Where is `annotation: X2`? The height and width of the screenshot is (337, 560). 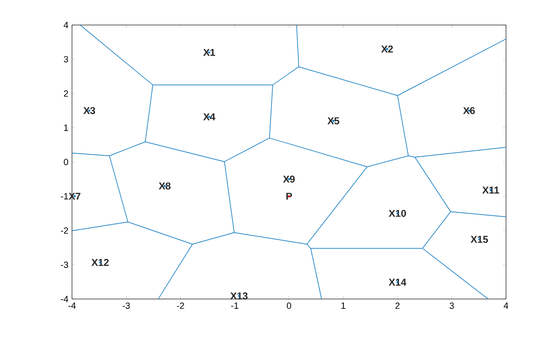
annotation: X2 is located at coordinates (387, 49).